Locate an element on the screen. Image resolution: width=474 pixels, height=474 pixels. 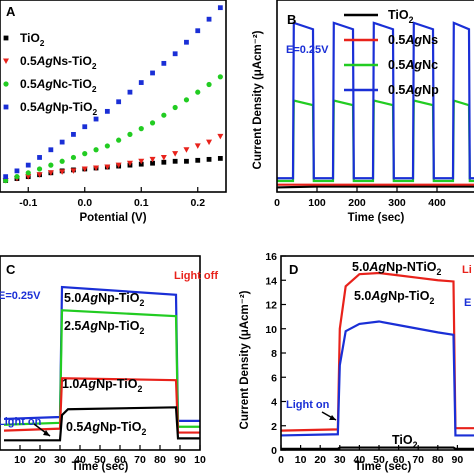
panel-a-legend-label-sub: 2 is located at coordinates (94, 112).